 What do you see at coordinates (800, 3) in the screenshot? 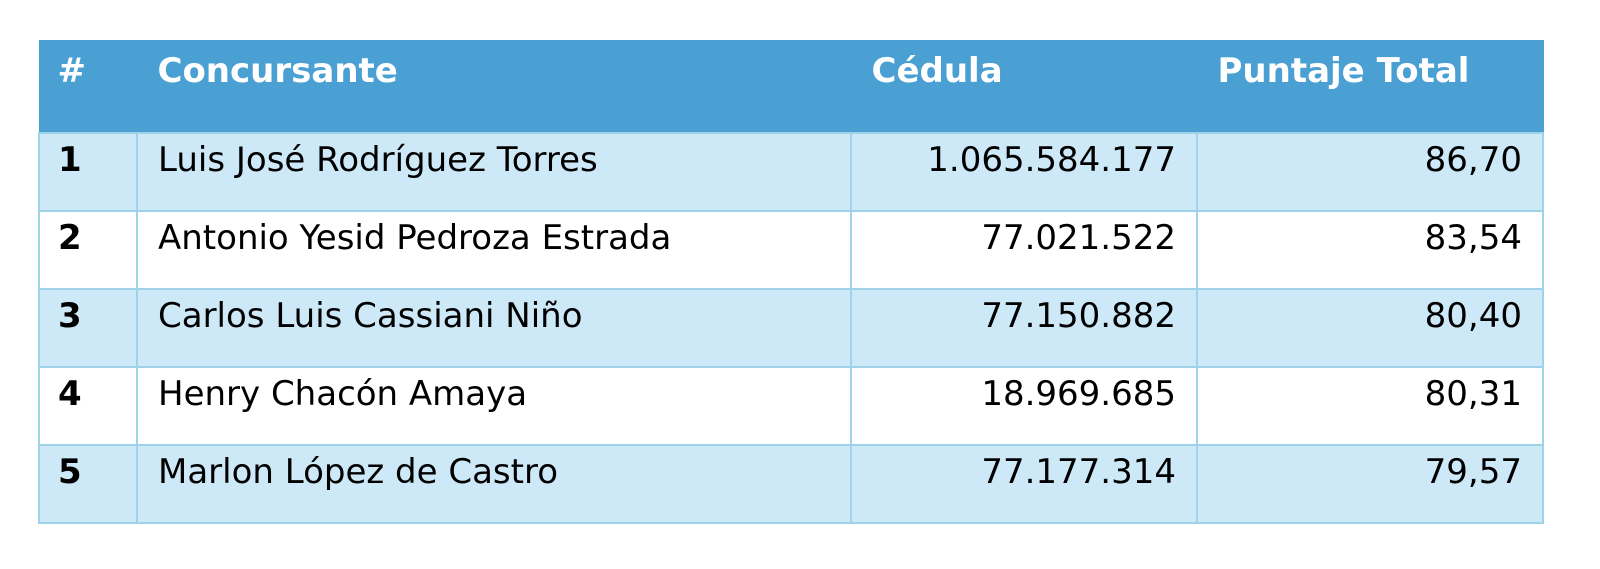
I see `cropped-title-remnant` at bounding box center [800, 3].